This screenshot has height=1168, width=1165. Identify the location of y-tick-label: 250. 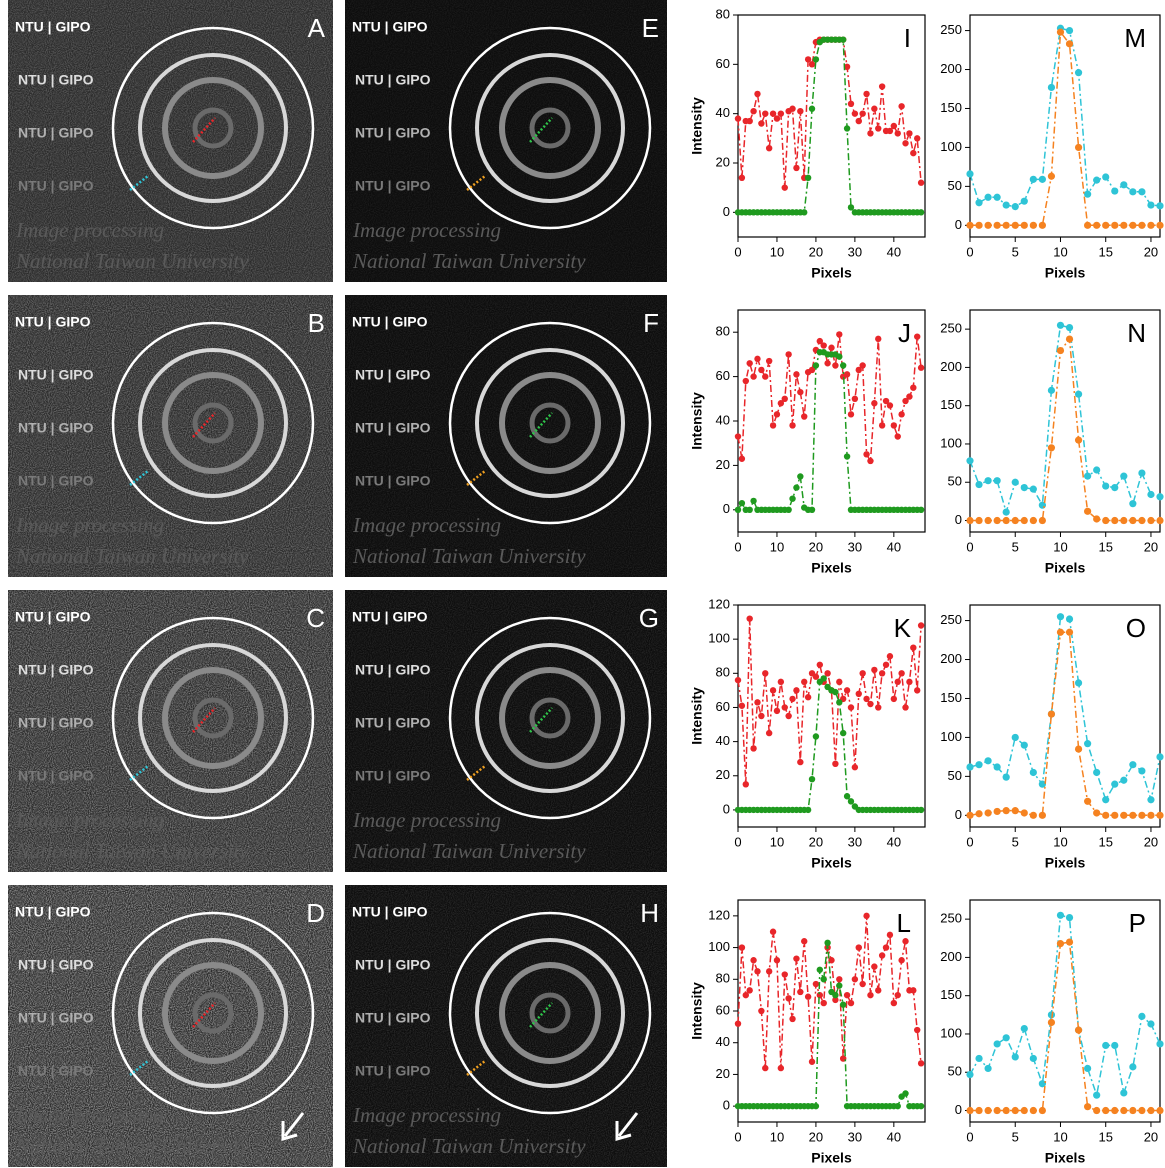
(951, 619).